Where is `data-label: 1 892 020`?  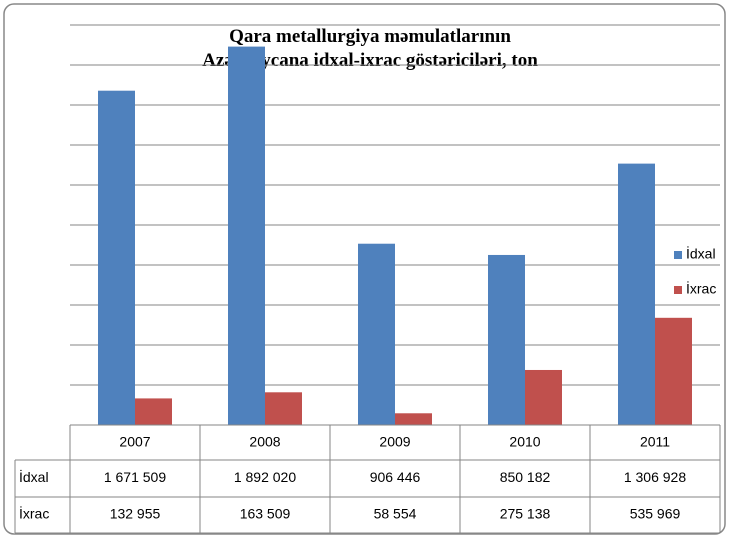
data-label: 1 892 020 is located at coordinates (265, 477).